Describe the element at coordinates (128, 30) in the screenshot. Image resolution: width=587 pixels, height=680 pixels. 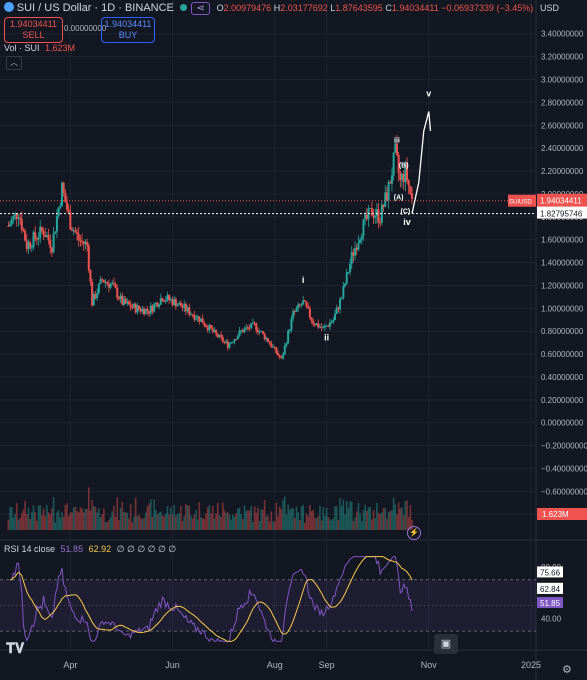
I see `buy-button: 1.94034411 BUY` at that location.